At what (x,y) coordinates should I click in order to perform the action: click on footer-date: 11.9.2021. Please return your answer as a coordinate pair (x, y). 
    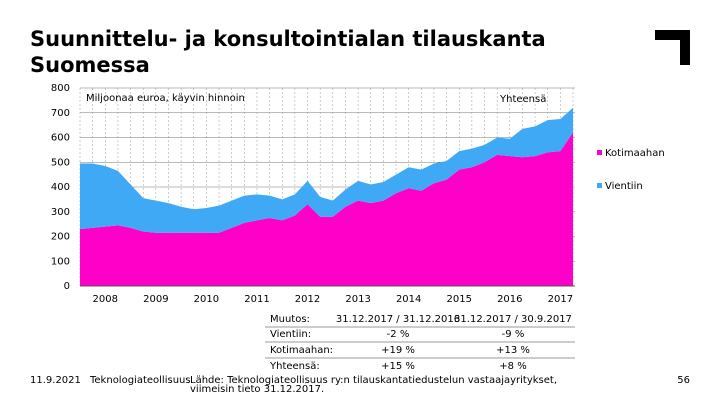
    Looking at the image, I should click on (55, 380).